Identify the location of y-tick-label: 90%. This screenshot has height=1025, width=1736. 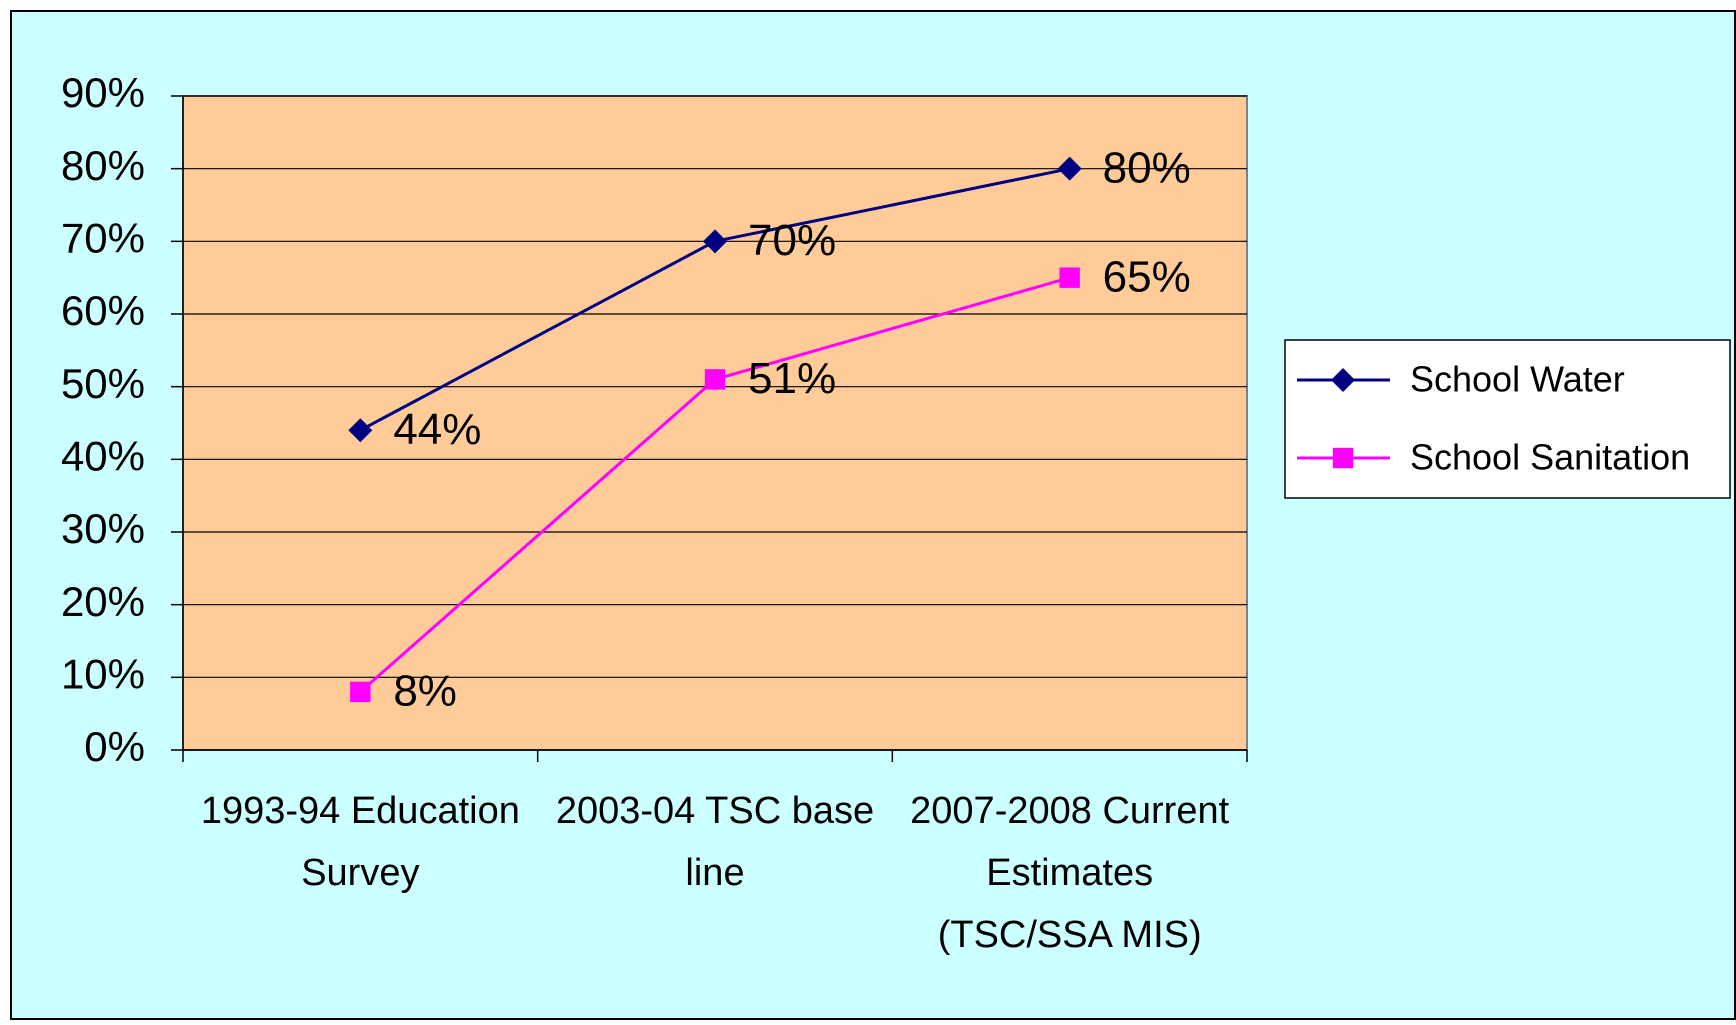
(103, 92).